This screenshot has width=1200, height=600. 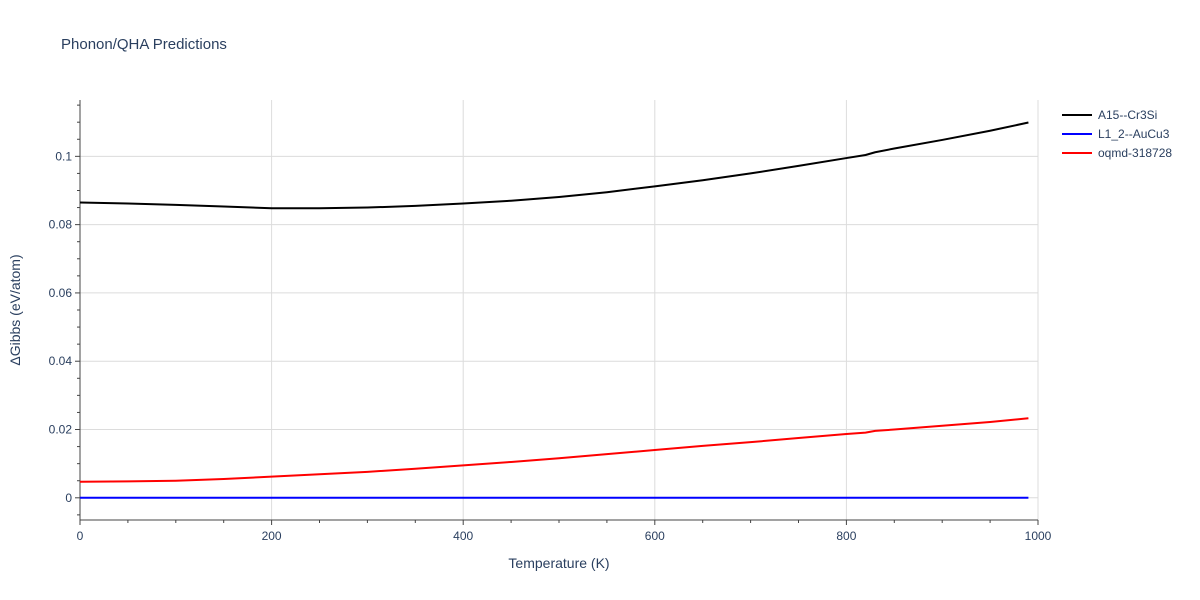 I want to click on series-line-a15-cr3si, so click(x=554, y=165).